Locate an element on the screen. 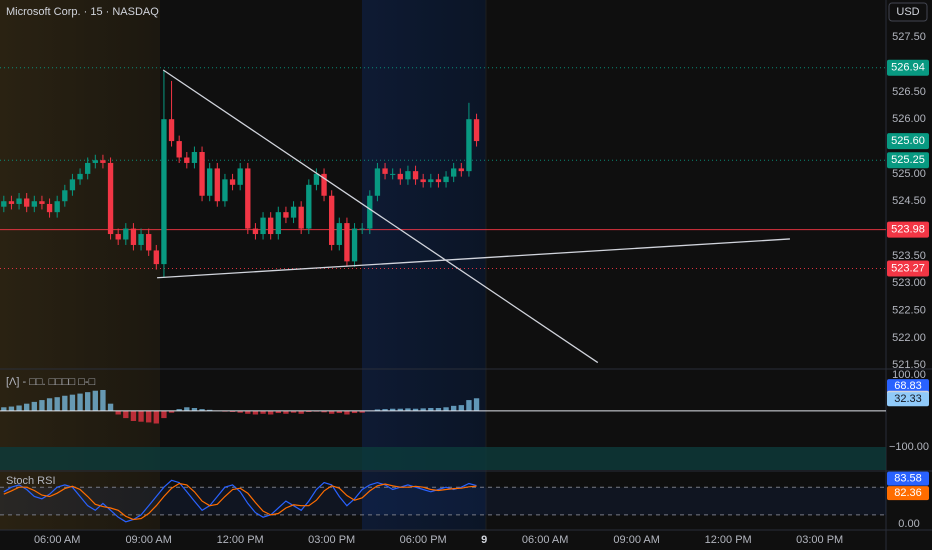 Image resolution: width=932 pixels, height=550 pixels. currency-label: USD is located at coordinates (907, 12).